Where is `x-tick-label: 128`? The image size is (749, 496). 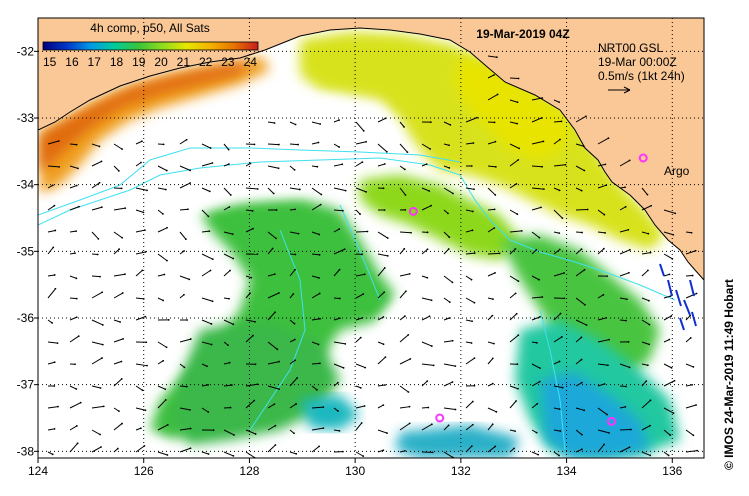 x-tick-label: 128 is located at coordinates (249, 471).